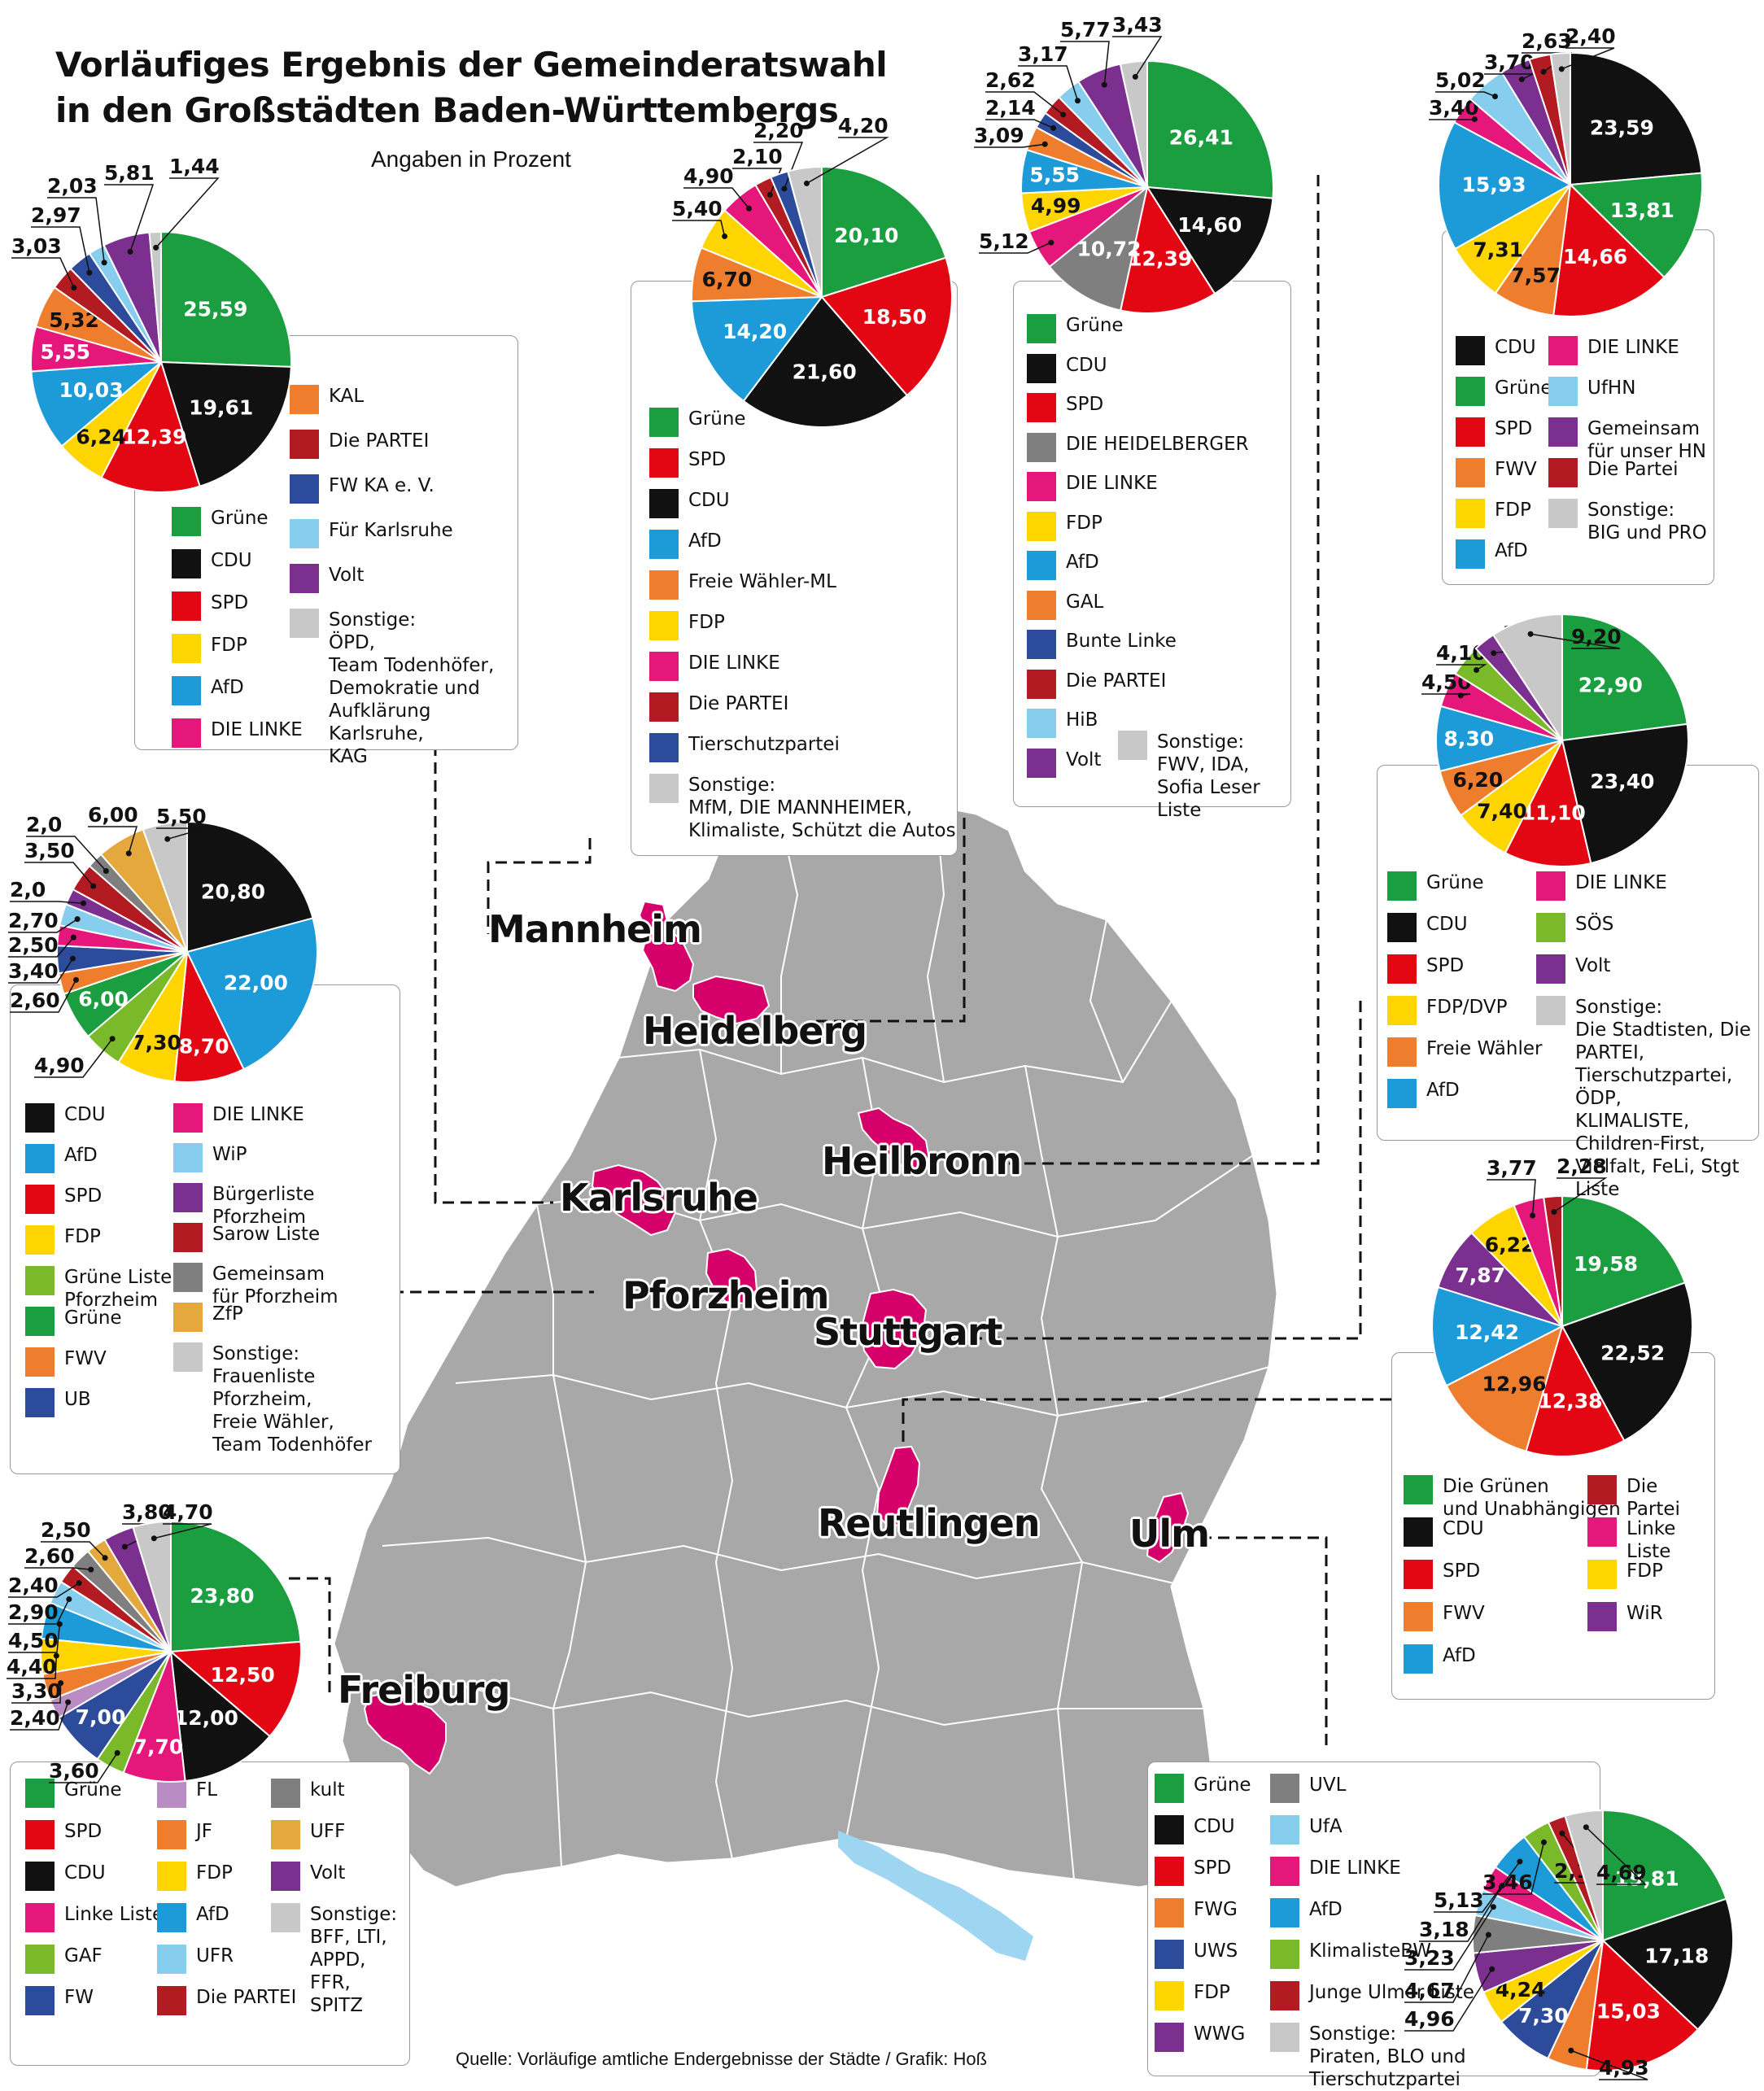 The image size is (1764, 2091). I want to click on pforzheim-leader-dot-zfp, so click(128, 853).